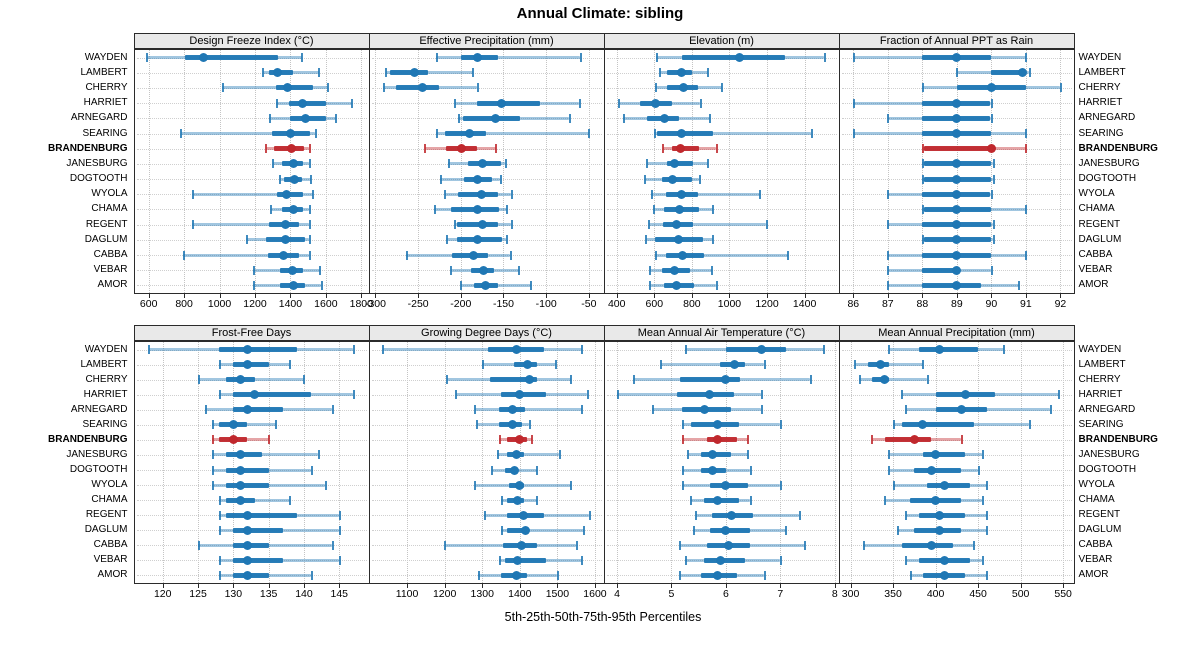  What do you see at coordinates (246, 255) in the screenshot?
I see `whisker-5th-95th` at bounding box center [246, 255].